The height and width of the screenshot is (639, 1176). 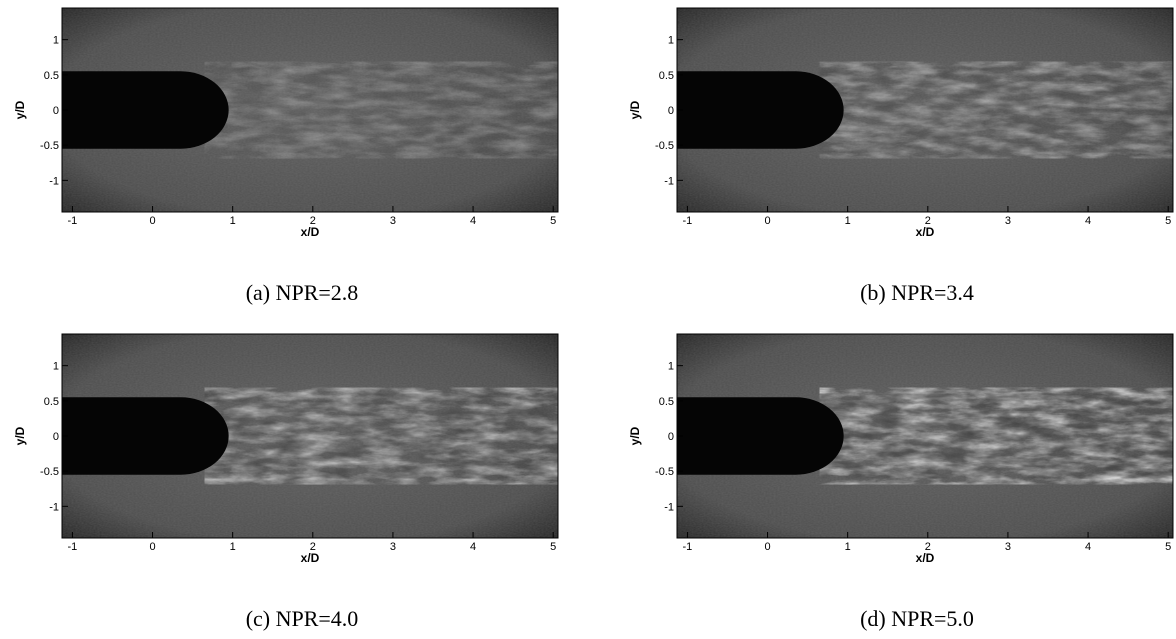 What do you see at coordinates (917, 292) in the screenshot?
I see `caption: (b) NPR=3.4` at bounding box center [917, 292].